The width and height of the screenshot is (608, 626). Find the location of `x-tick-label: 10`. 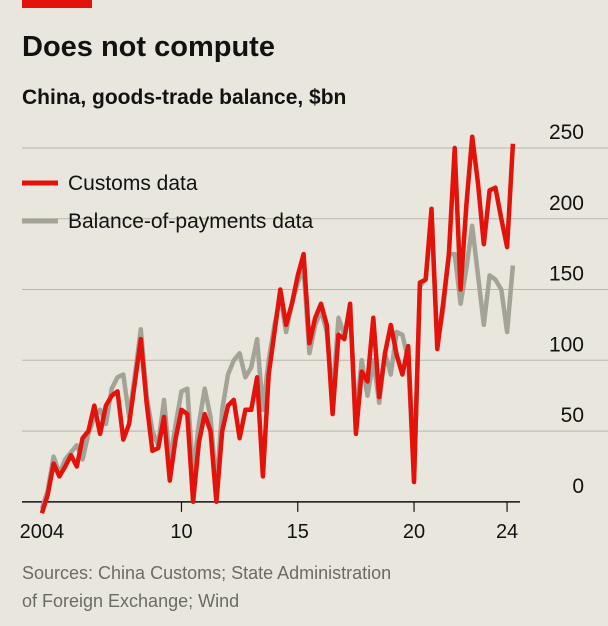

x-tick-label: 10 is located at coordinates (181, 532).